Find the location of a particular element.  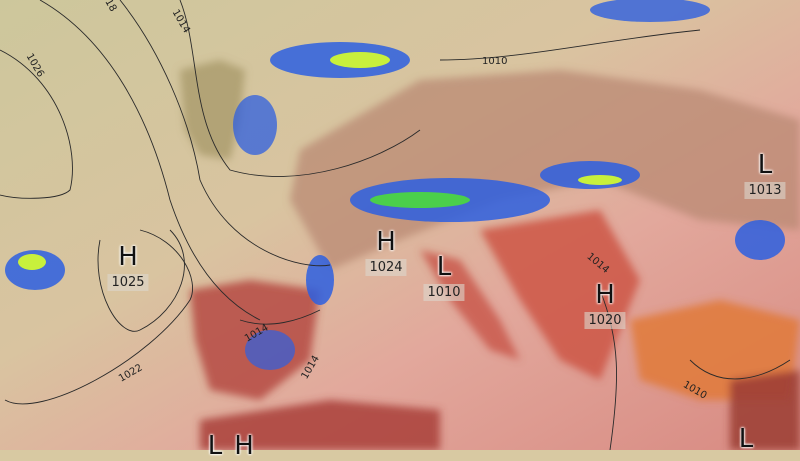

pressure-center-high: H 1024 is located at coordinates (386, 251).